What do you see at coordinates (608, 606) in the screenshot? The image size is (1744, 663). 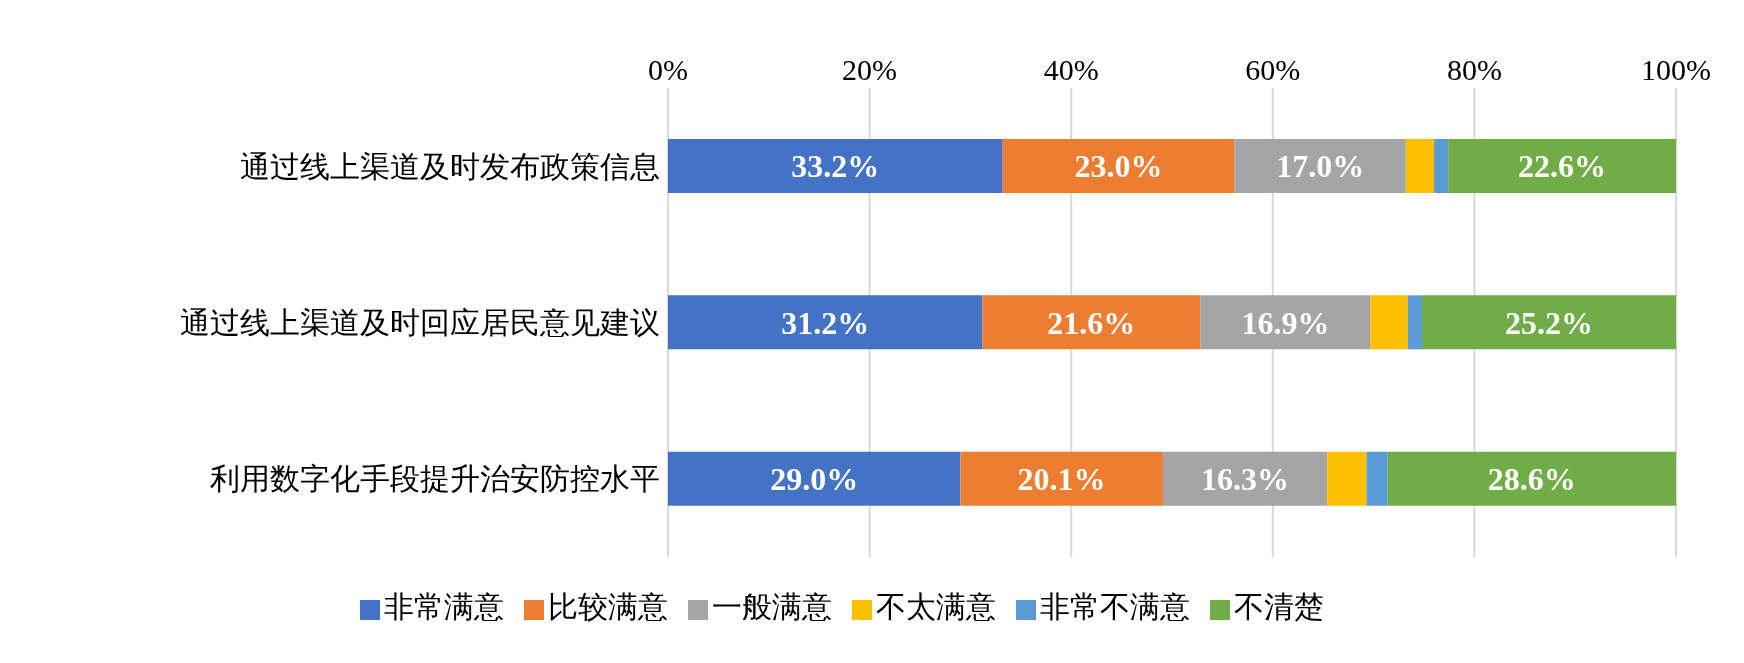 I see `legend-label: 比较满意` at bounding box center [608, 606].